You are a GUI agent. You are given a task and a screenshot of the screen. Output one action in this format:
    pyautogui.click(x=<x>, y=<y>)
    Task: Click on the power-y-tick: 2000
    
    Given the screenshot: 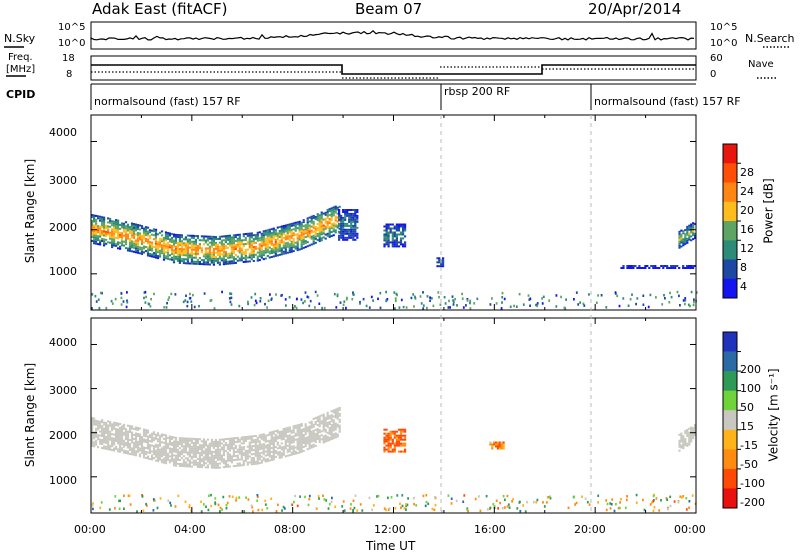 What is the action you would take?
    pyautogui.click(x=63, y=227)
    